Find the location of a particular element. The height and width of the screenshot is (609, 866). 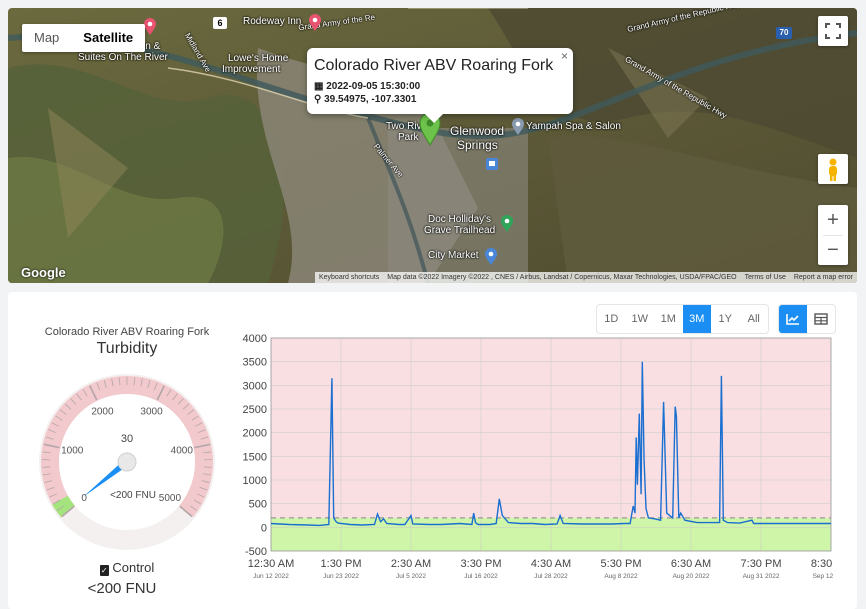

shop-pin-icon is located at coordinates (491, 257).